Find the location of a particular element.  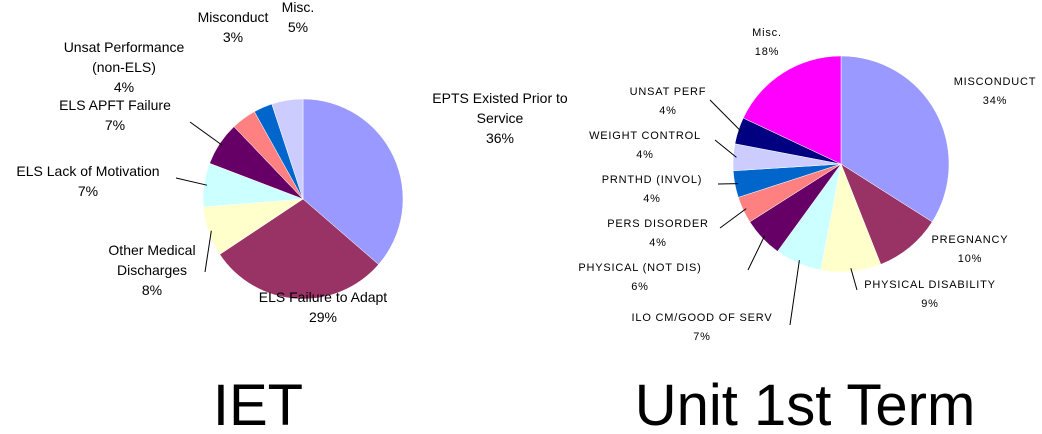

slice-label: MISCONDUCT is located at coordinates (995, 82).